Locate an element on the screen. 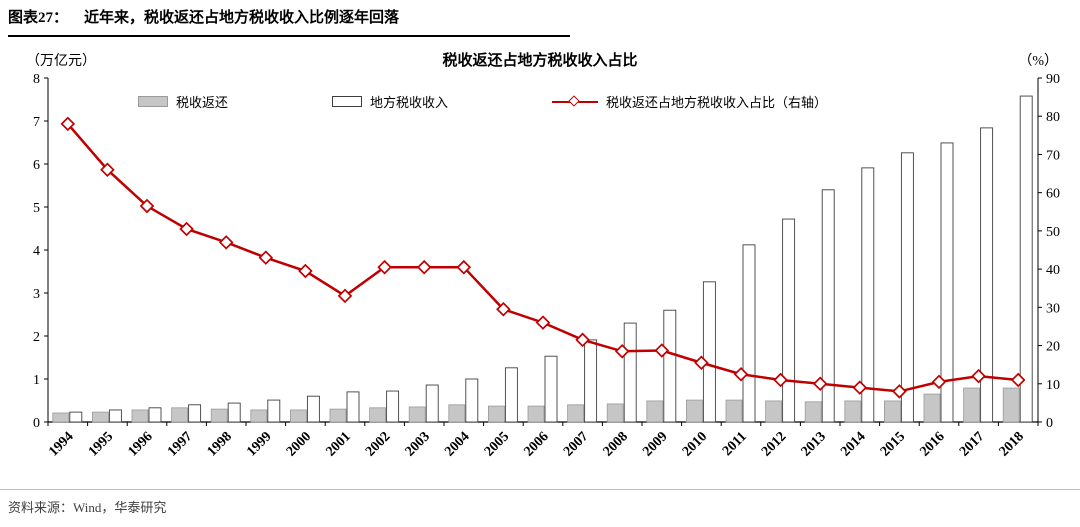 This screenshot has height=527, width=1080. right-axis-unit-label: （%） is located at coordinates (1038, 61).